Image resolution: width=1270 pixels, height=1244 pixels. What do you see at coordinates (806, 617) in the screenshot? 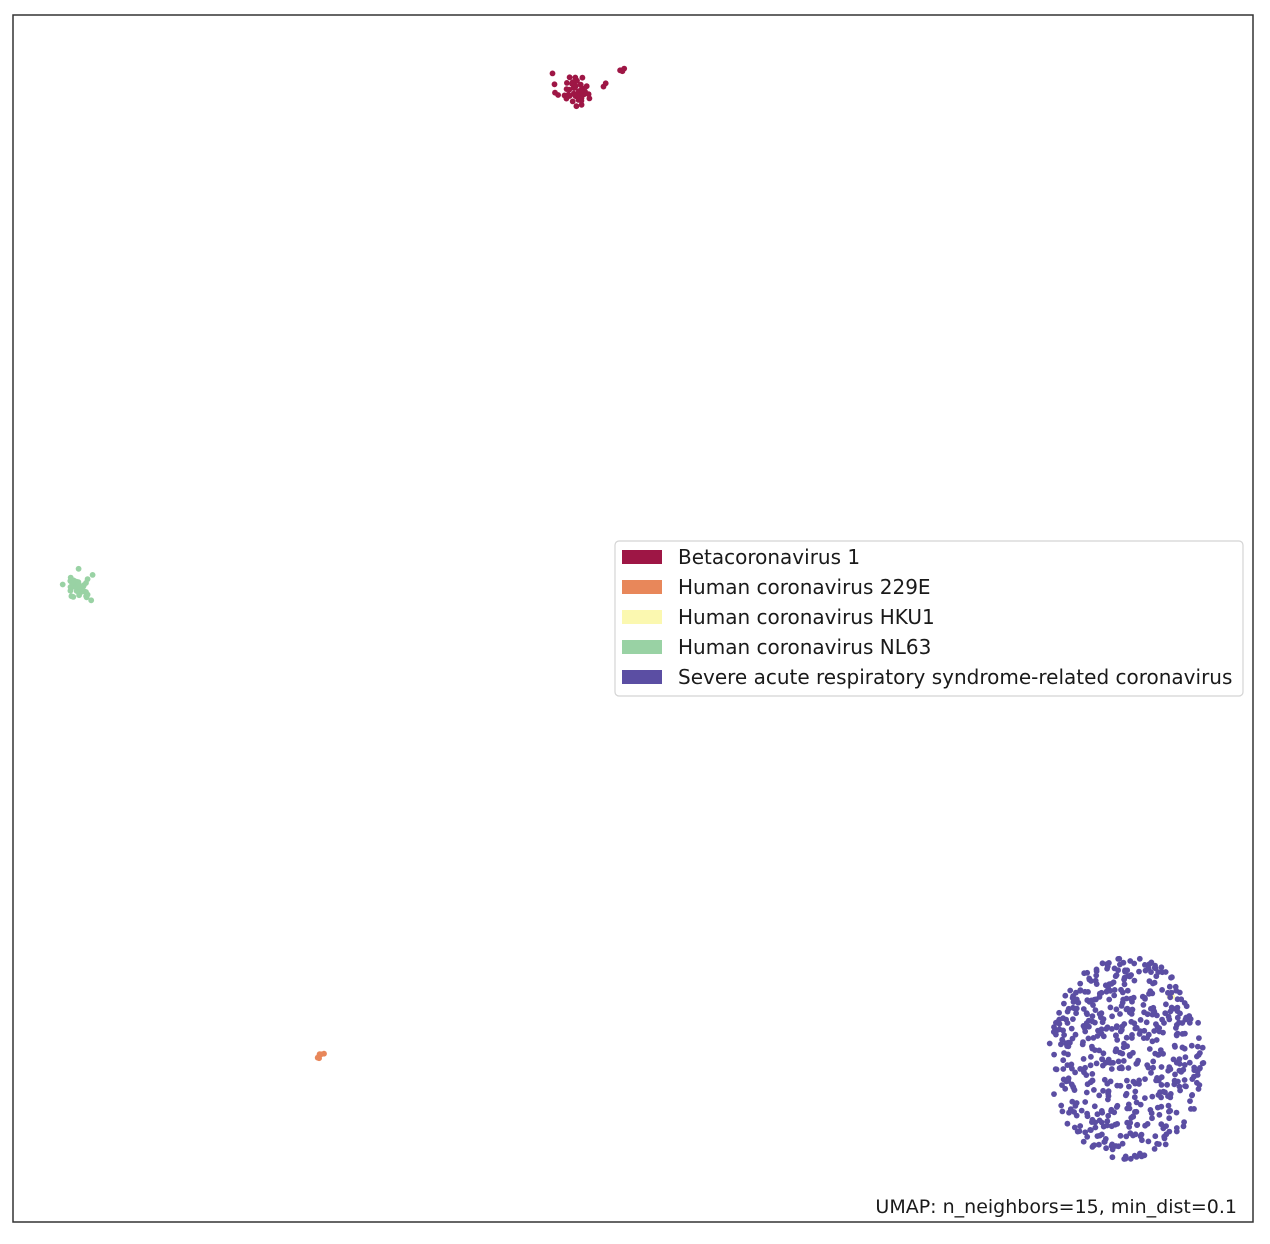
I see `legend-label-3: Human coronavirus HKU1` at bounding box center [806, 617].